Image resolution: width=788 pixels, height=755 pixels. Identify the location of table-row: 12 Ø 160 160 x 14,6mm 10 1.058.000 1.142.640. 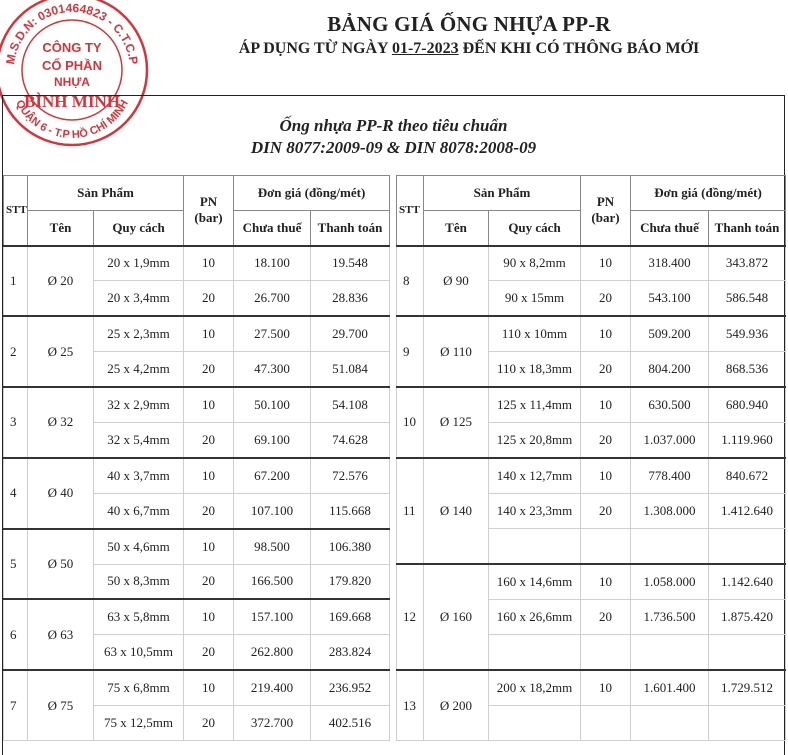
(591, 617).